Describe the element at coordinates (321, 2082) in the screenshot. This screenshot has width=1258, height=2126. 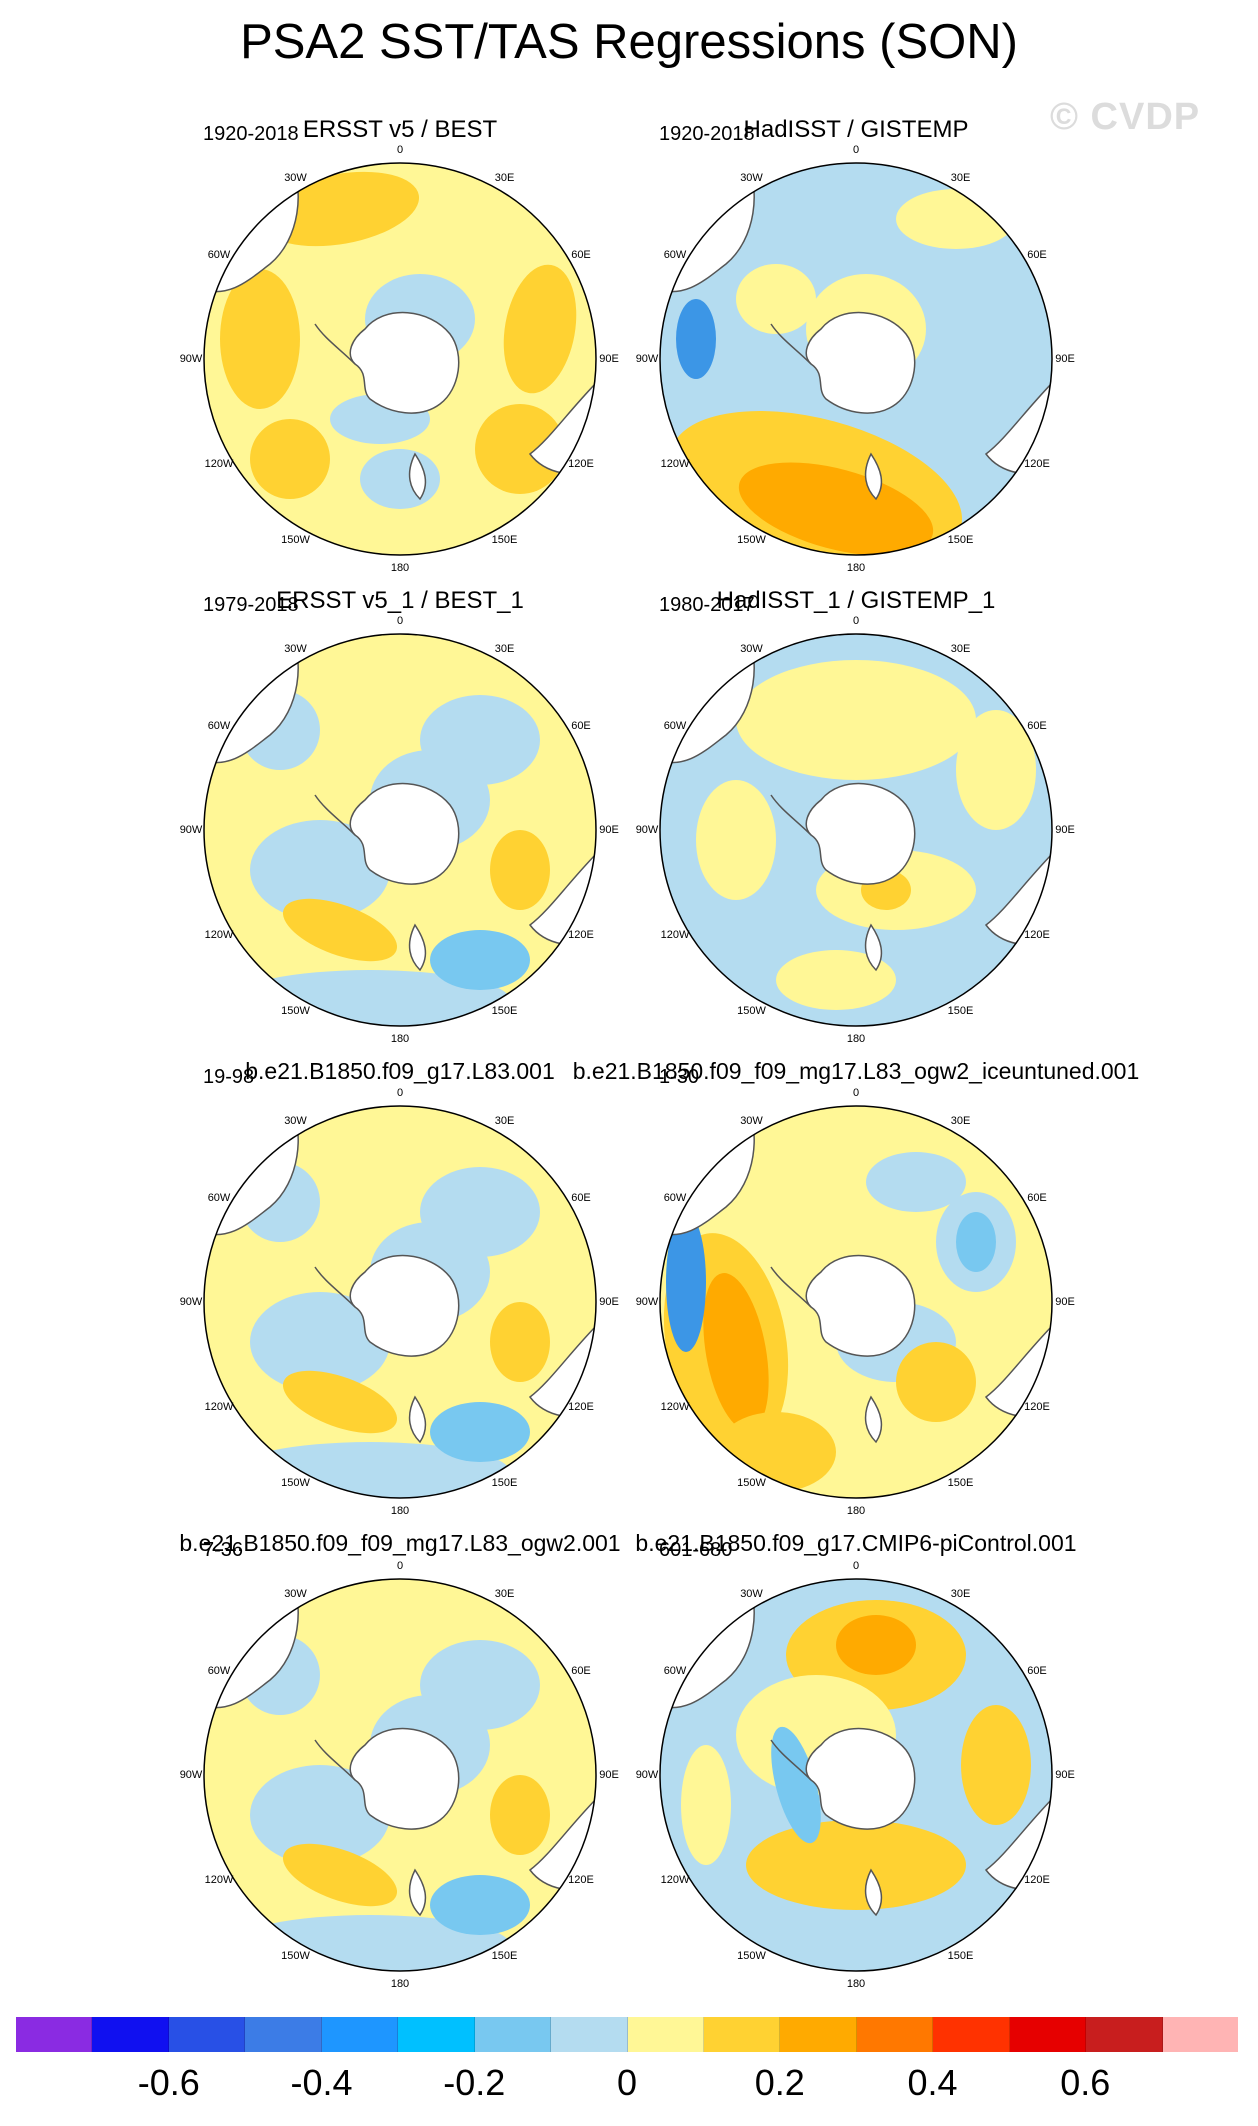
I see `colorbar-label: -0.4` at that location.